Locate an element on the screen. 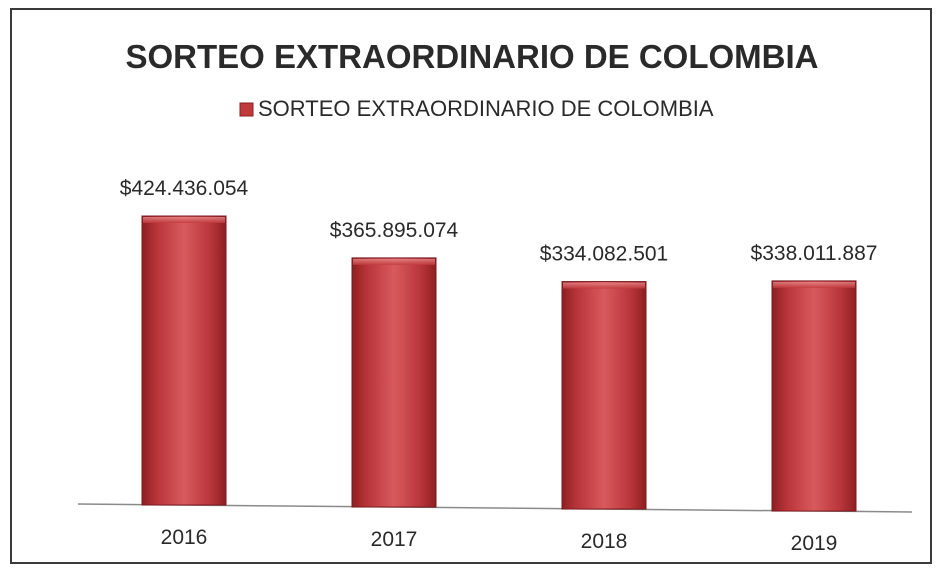  x-tick-2016: 2016 is located at coordinates (184, 537).